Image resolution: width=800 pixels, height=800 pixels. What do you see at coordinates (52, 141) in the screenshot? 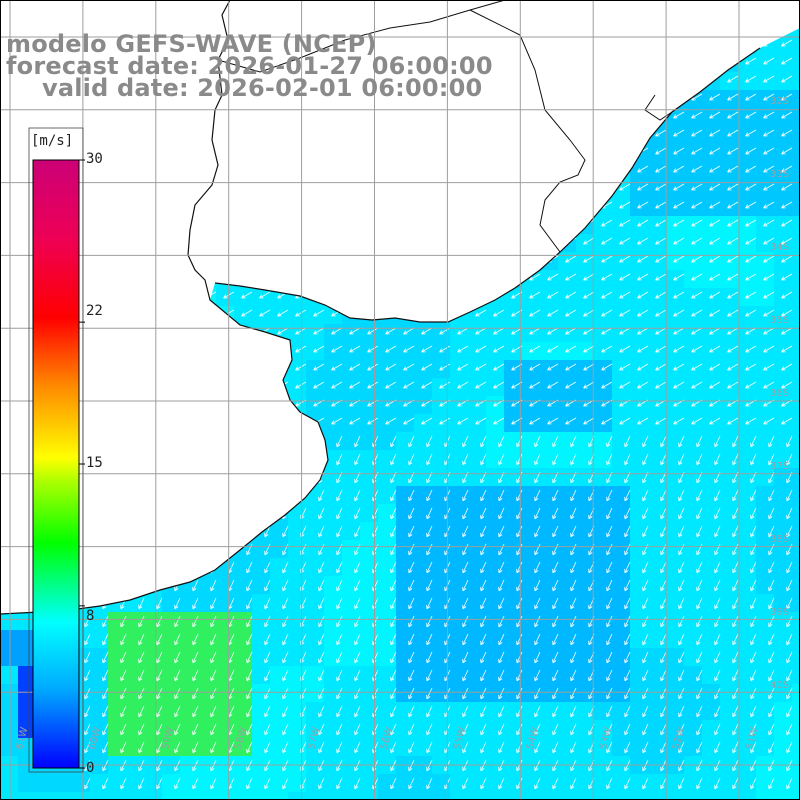
I see `colorbar-unit: [m/s]` at bounding box center [52, 141].